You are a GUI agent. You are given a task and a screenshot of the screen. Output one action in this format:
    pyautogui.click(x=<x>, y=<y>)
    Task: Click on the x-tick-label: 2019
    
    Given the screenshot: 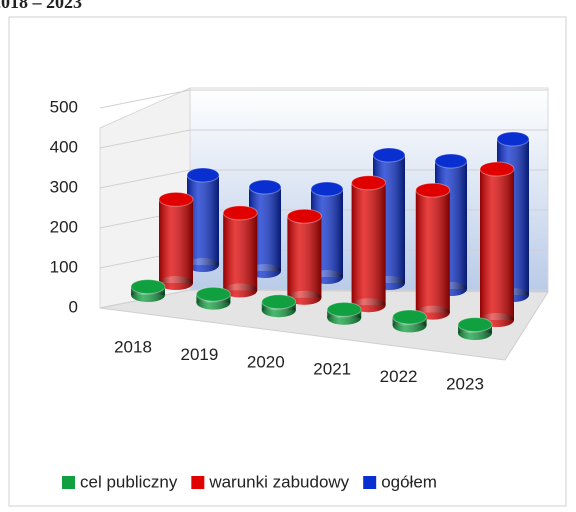 What is the action you would take?
    pyautogui.click(x=199, y=354)
    